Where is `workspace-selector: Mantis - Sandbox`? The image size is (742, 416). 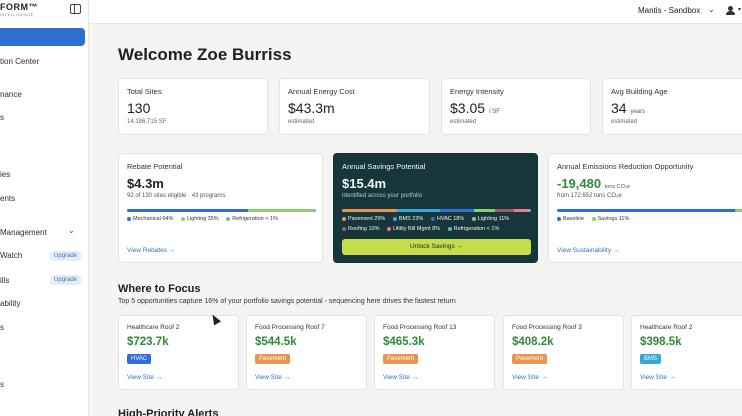 workspace-selector: Mantis - Sandbox is located at coordinates (669, 10).